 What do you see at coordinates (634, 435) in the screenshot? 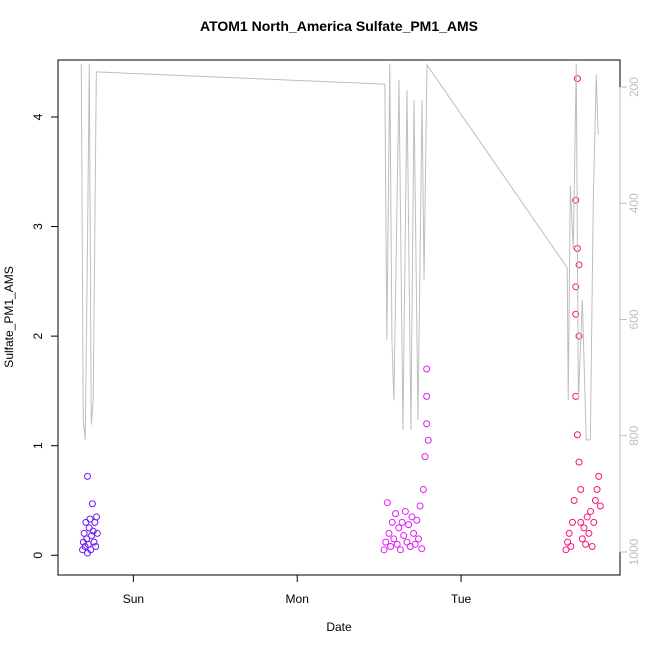
I see `y2-tick-label: 800` at bounding box center [634, 435].